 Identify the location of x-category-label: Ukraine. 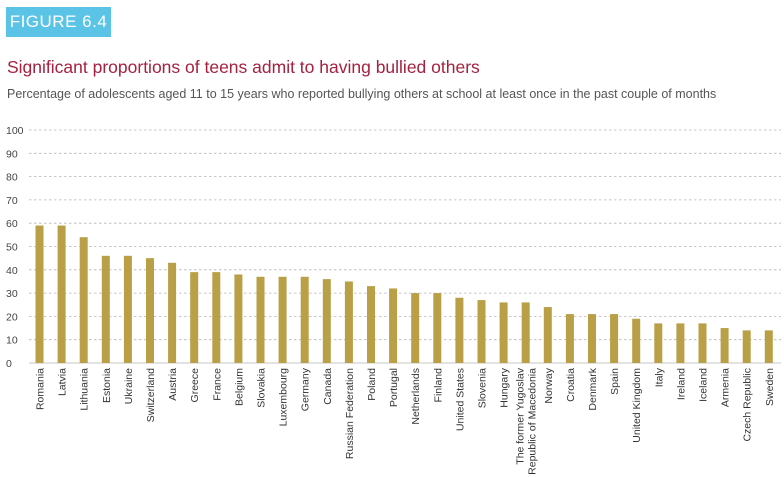
(129, 386).